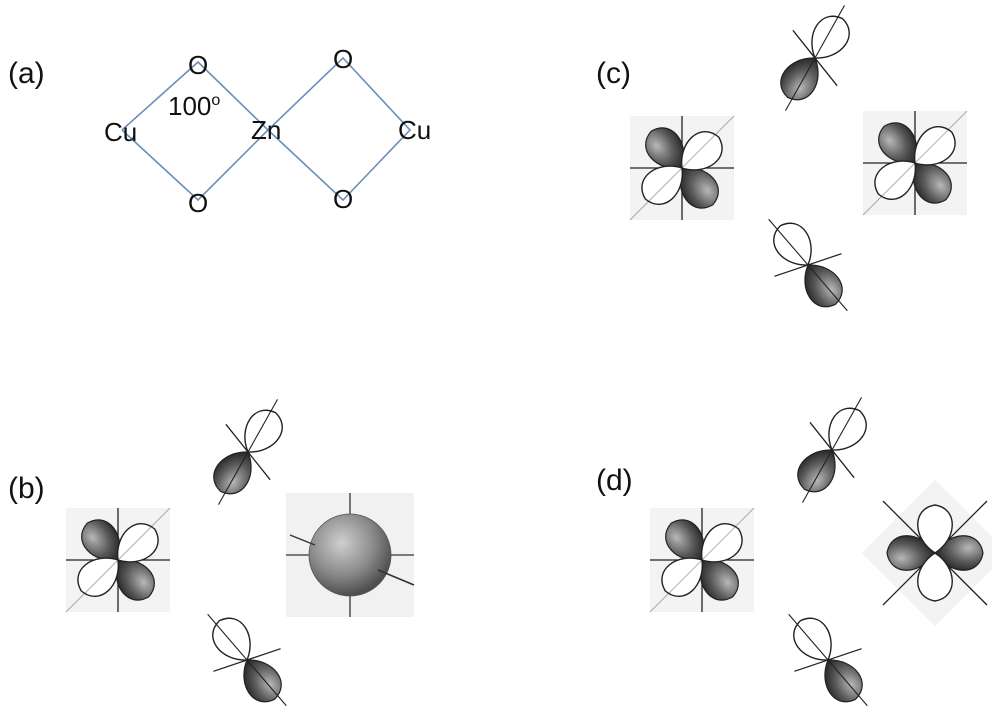  I want to click on atom-o-top-right: O, so click(343, 59).